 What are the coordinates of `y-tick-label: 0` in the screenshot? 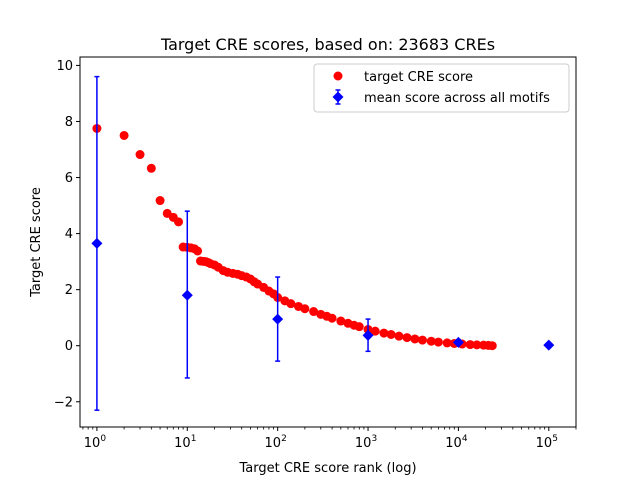 It's located at (69, 346).